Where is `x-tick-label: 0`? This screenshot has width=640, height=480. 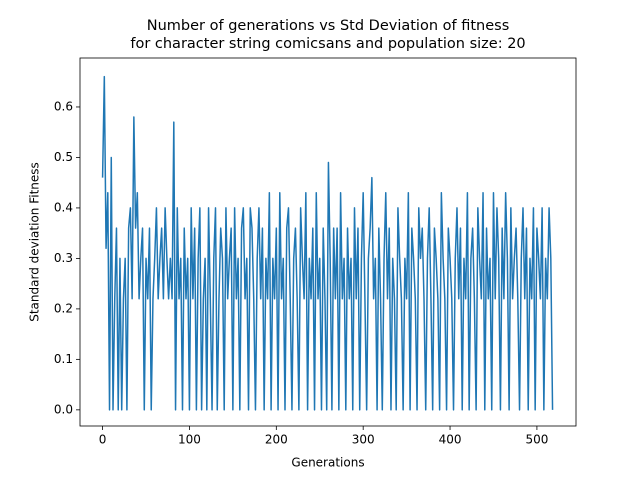
x-tick-label: 0 is located at coordinates (103, 440).